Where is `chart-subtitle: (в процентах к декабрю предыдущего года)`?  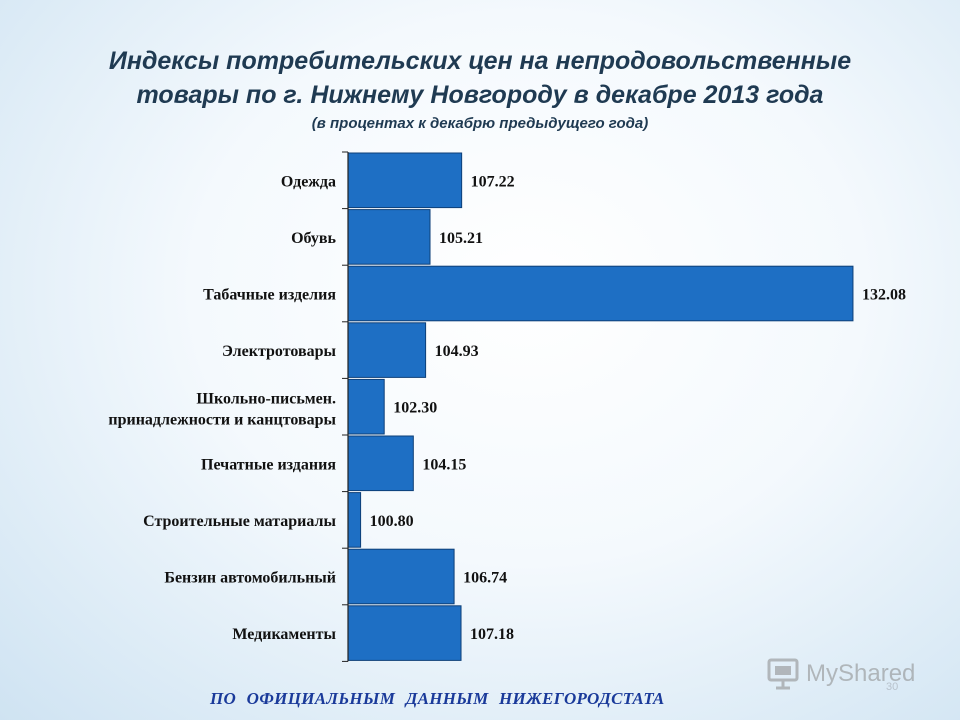 chart-subtitle: (в процентах к декабрю предыдущего года) is located at coordinates (480, 123).